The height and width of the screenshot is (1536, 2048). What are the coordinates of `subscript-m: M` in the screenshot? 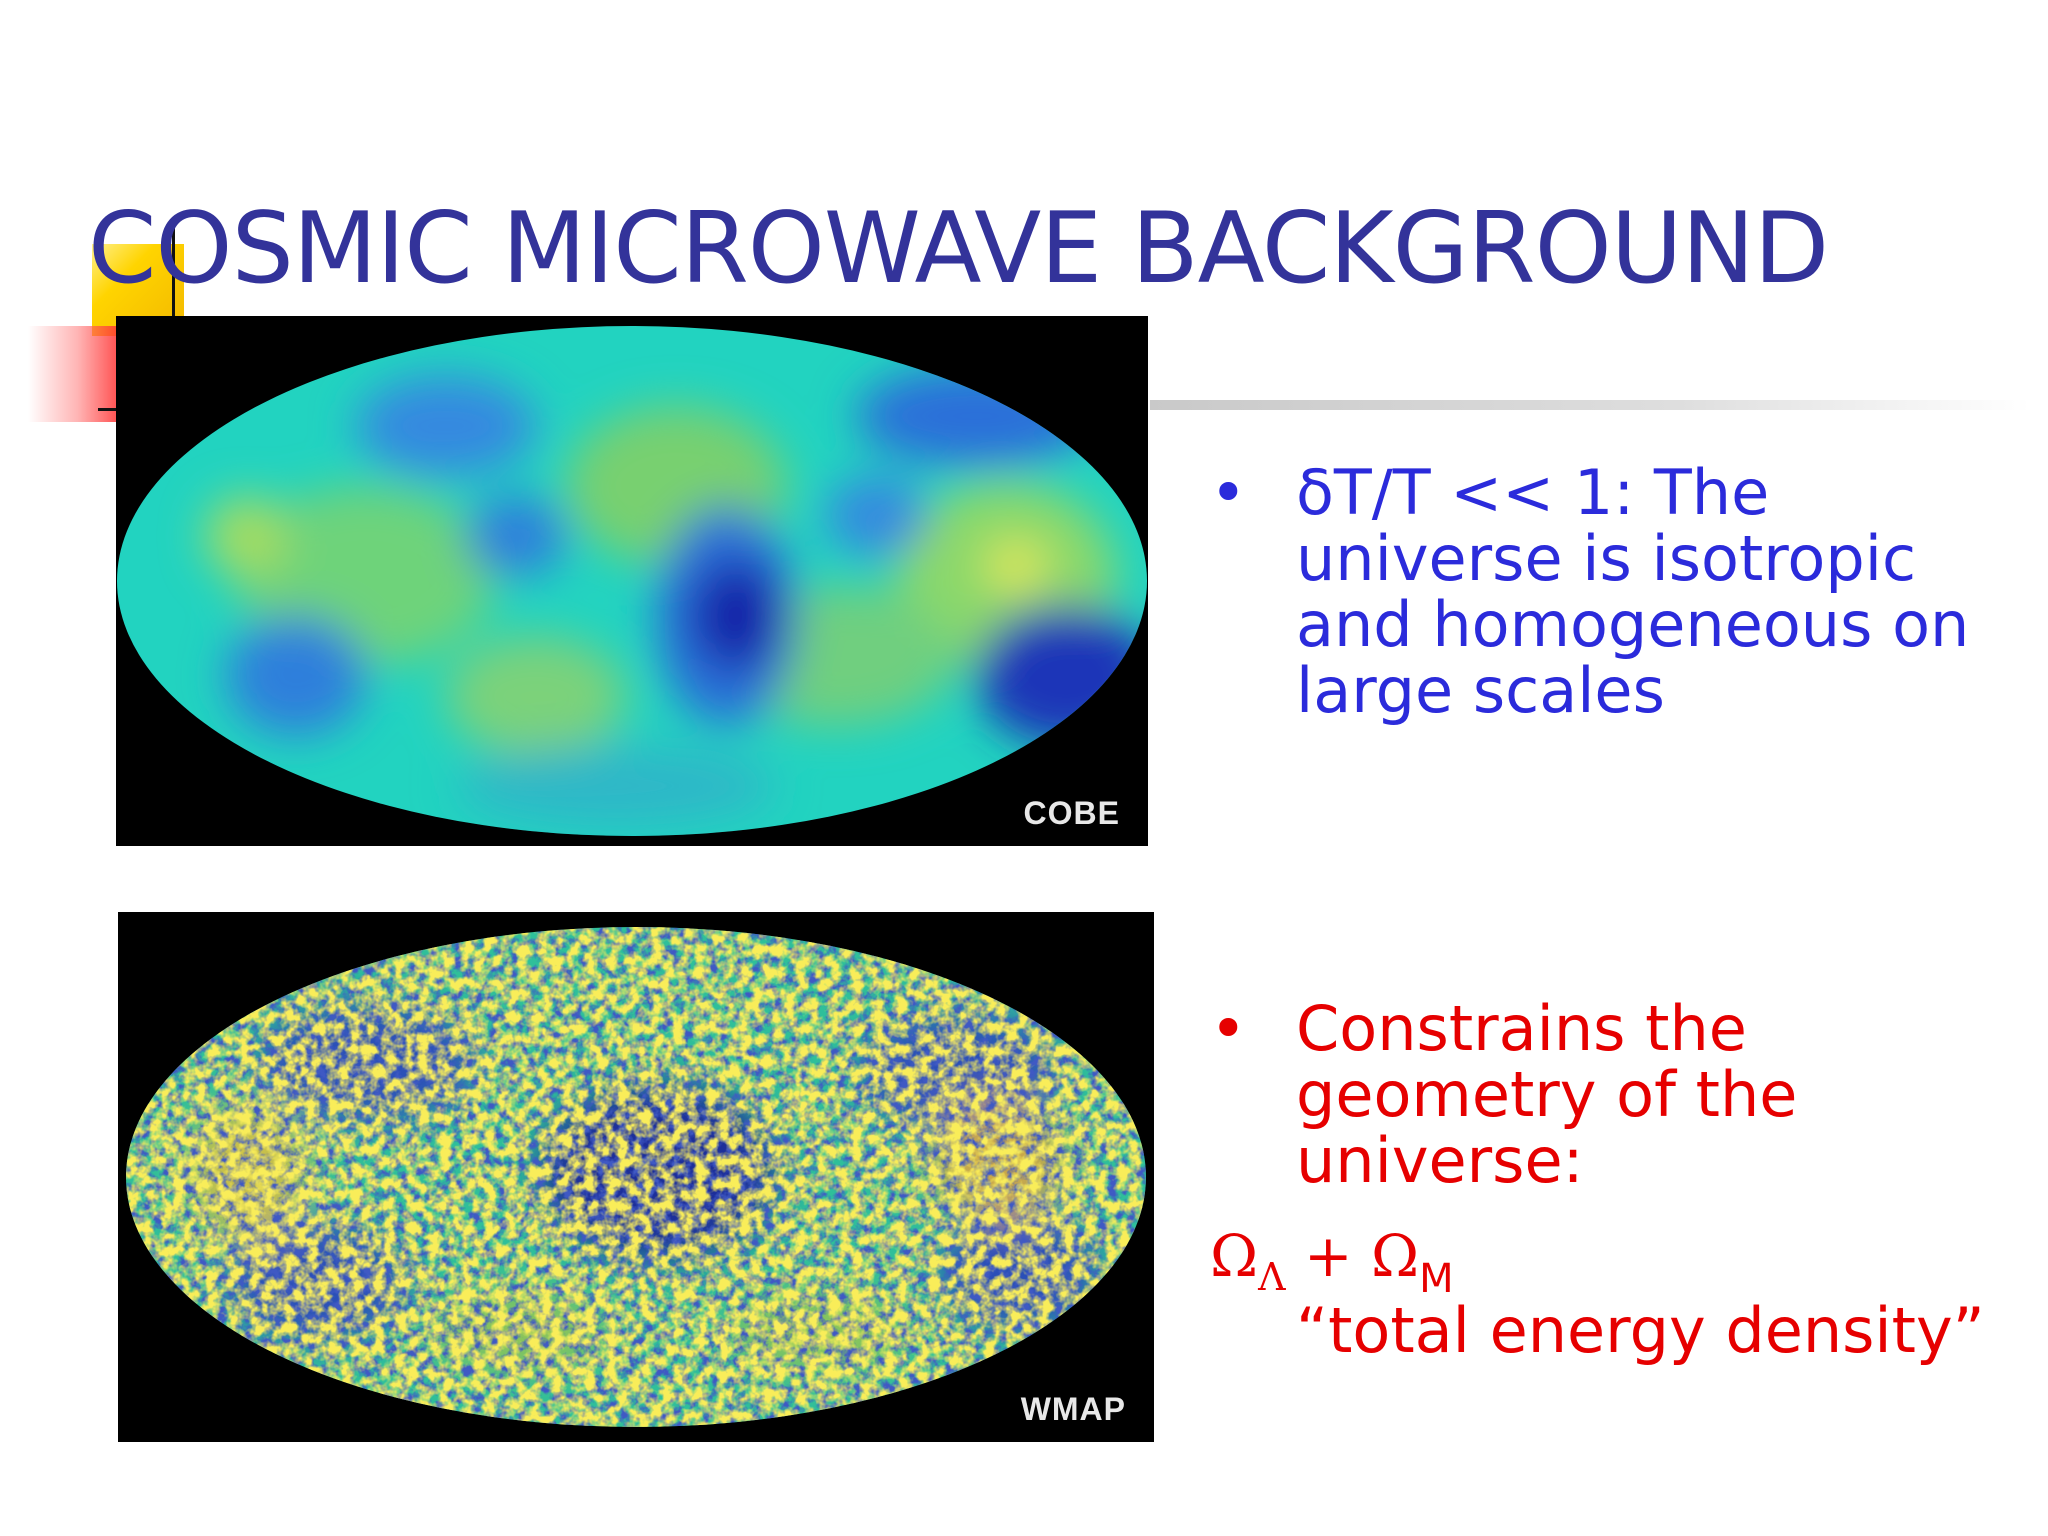 It's located at (1436, 1279).